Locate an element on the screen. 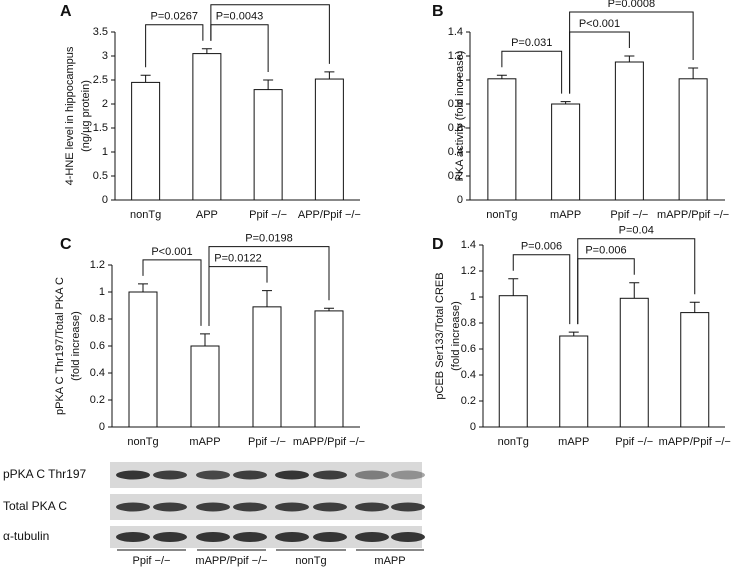 The height and width of the screenshot is (570, 750). p-value: P=0.0267 is located at coordinates (174, 17).